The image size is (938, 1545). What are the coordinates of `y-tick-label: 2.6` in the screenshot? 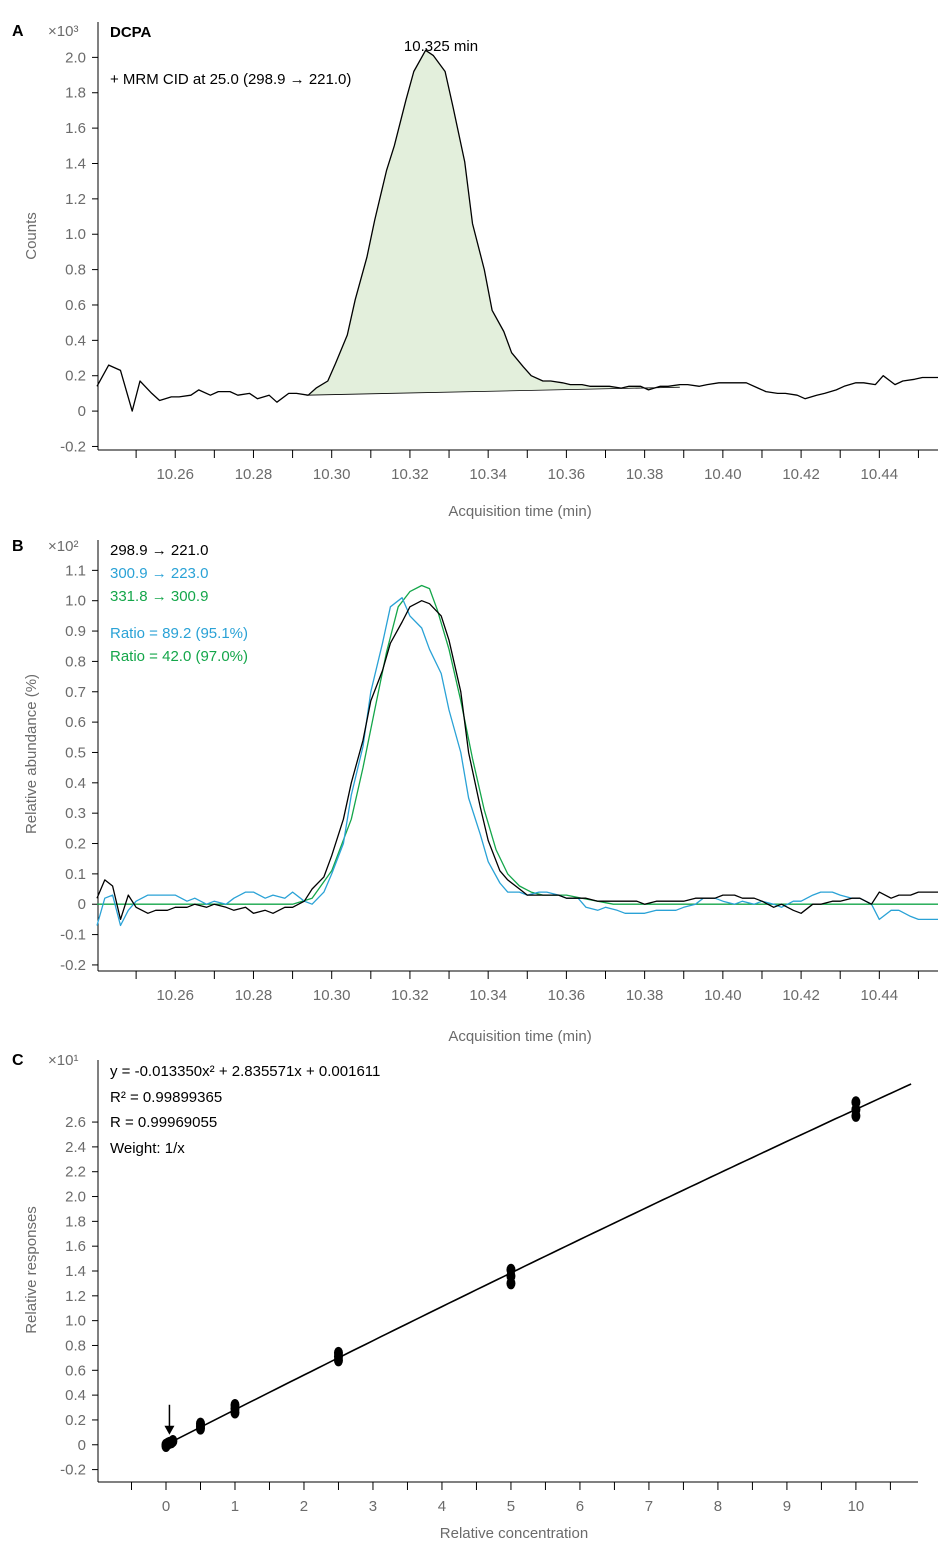 It's located at (75, 1122).